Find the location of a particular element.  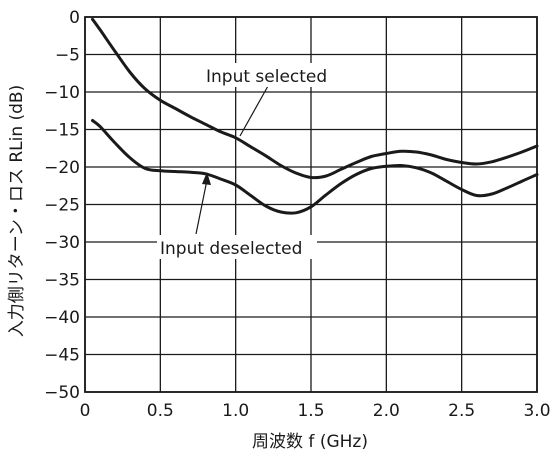

y-tick-label: −25 is located at coordinates (62, 206).